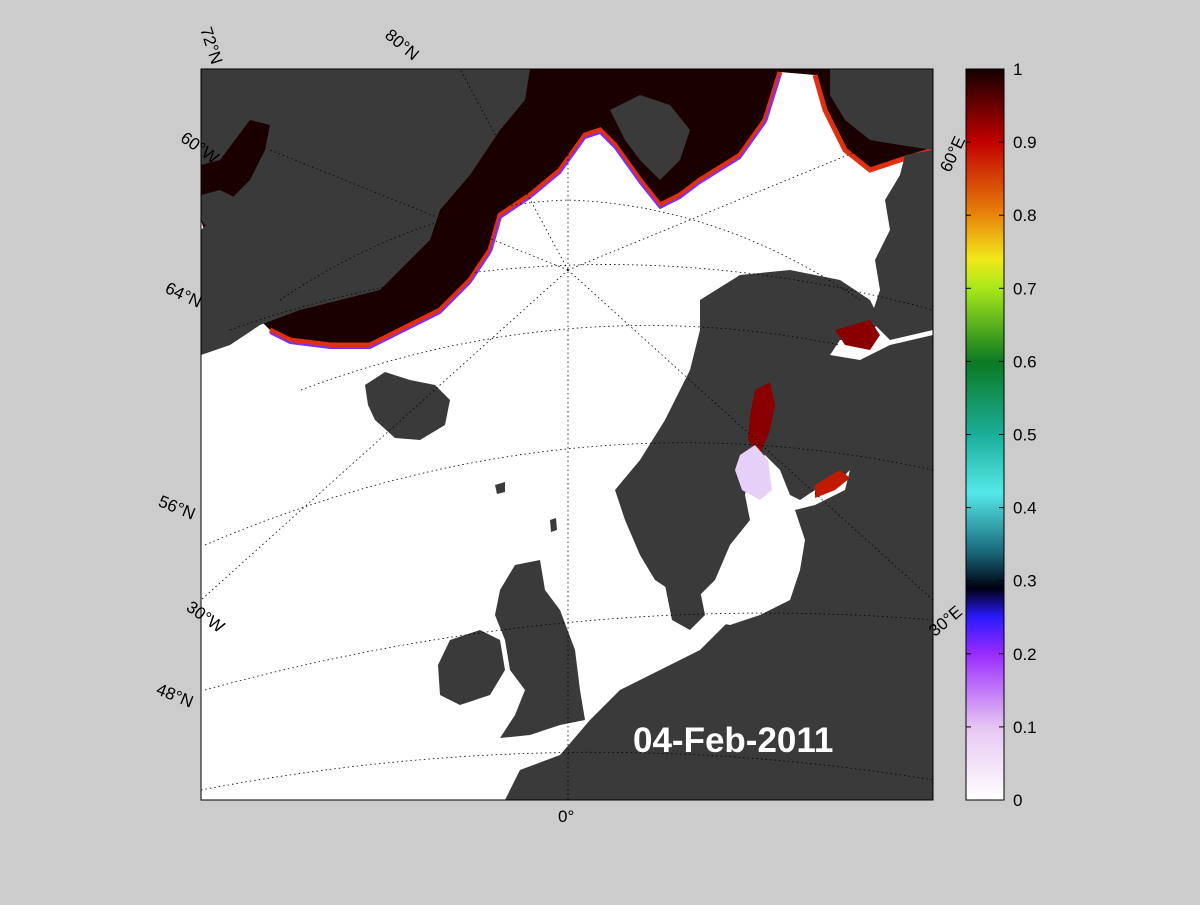  What do you see at coordinates (514, 170) in the screenshot?
I see `meridian-90w` at bounding box center [514, 170].